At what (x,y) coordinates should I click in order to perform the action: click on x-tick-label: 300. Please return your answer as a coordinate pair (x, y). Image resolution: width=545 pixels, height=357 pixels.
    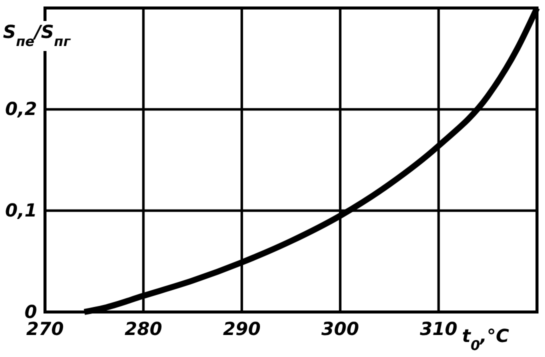
    Looking at the image, I should click on (340, 329).